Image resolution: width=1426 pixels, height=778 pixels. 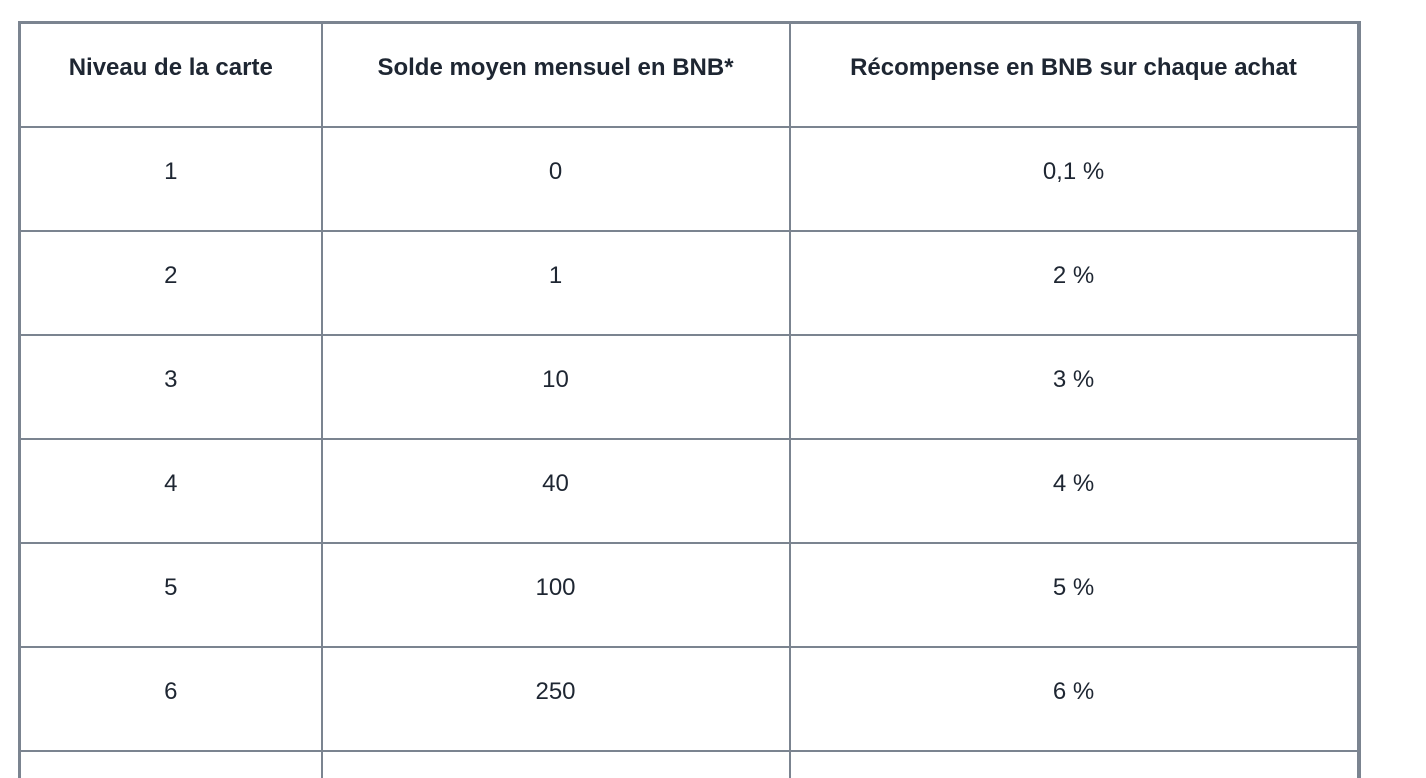 What do you see at coordinates (1074, 491) in the screenshot?
I see `cell-reward: 4 %` at bounding box center [1074, 491].